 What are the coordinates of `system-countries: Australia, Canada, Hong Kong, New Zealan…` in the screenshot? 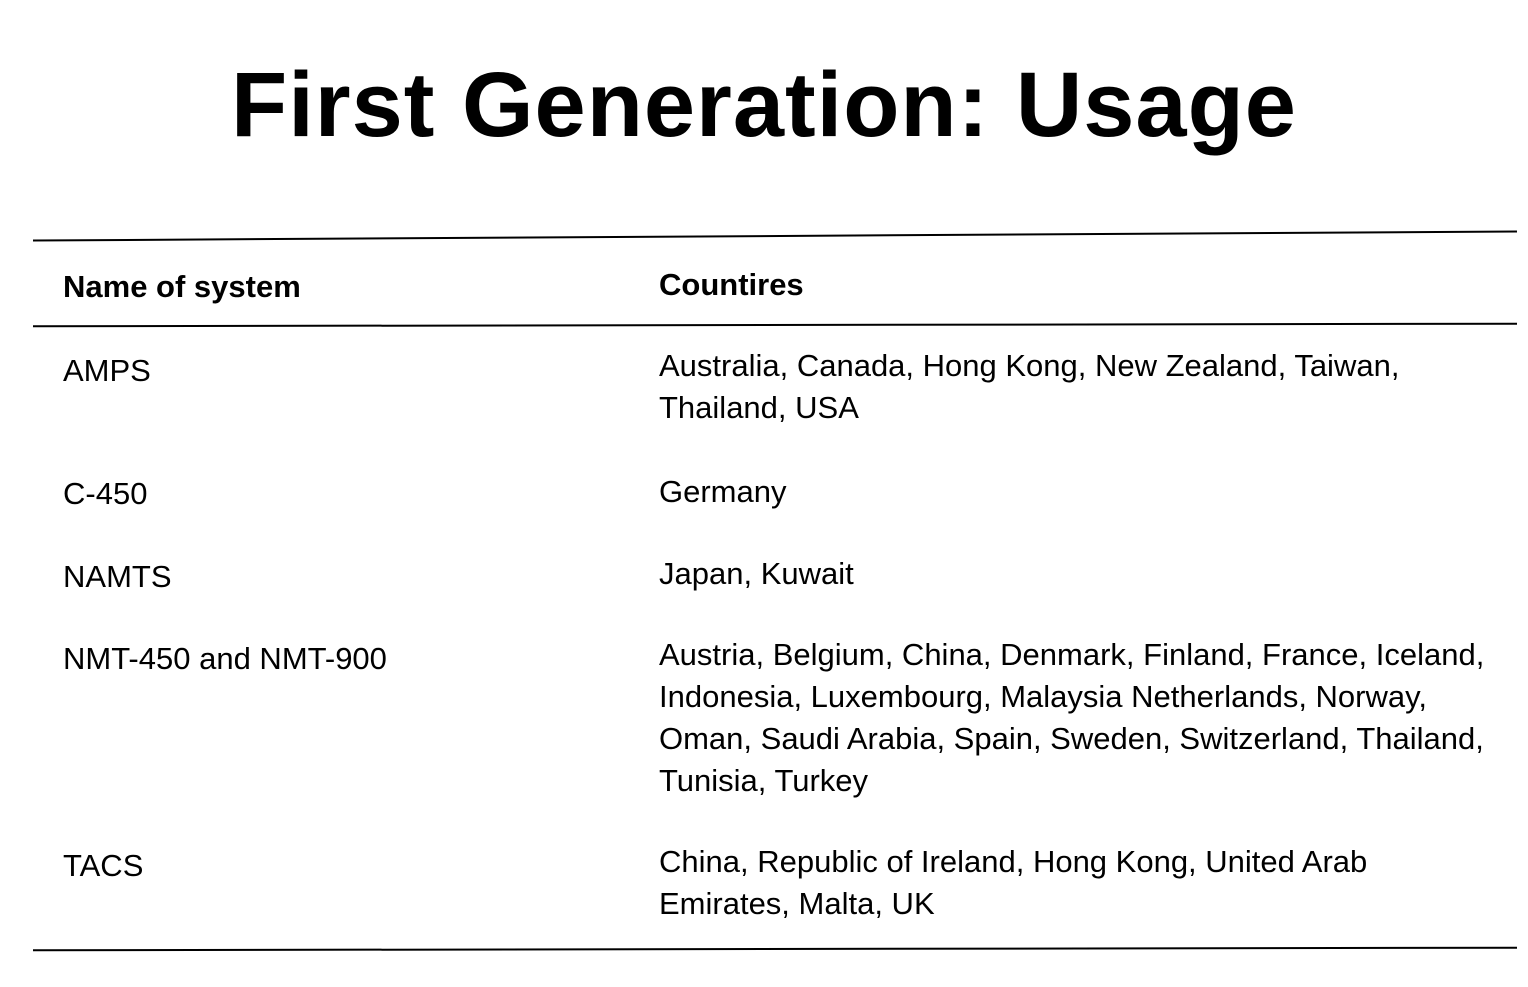 It's located at (1029, 386).